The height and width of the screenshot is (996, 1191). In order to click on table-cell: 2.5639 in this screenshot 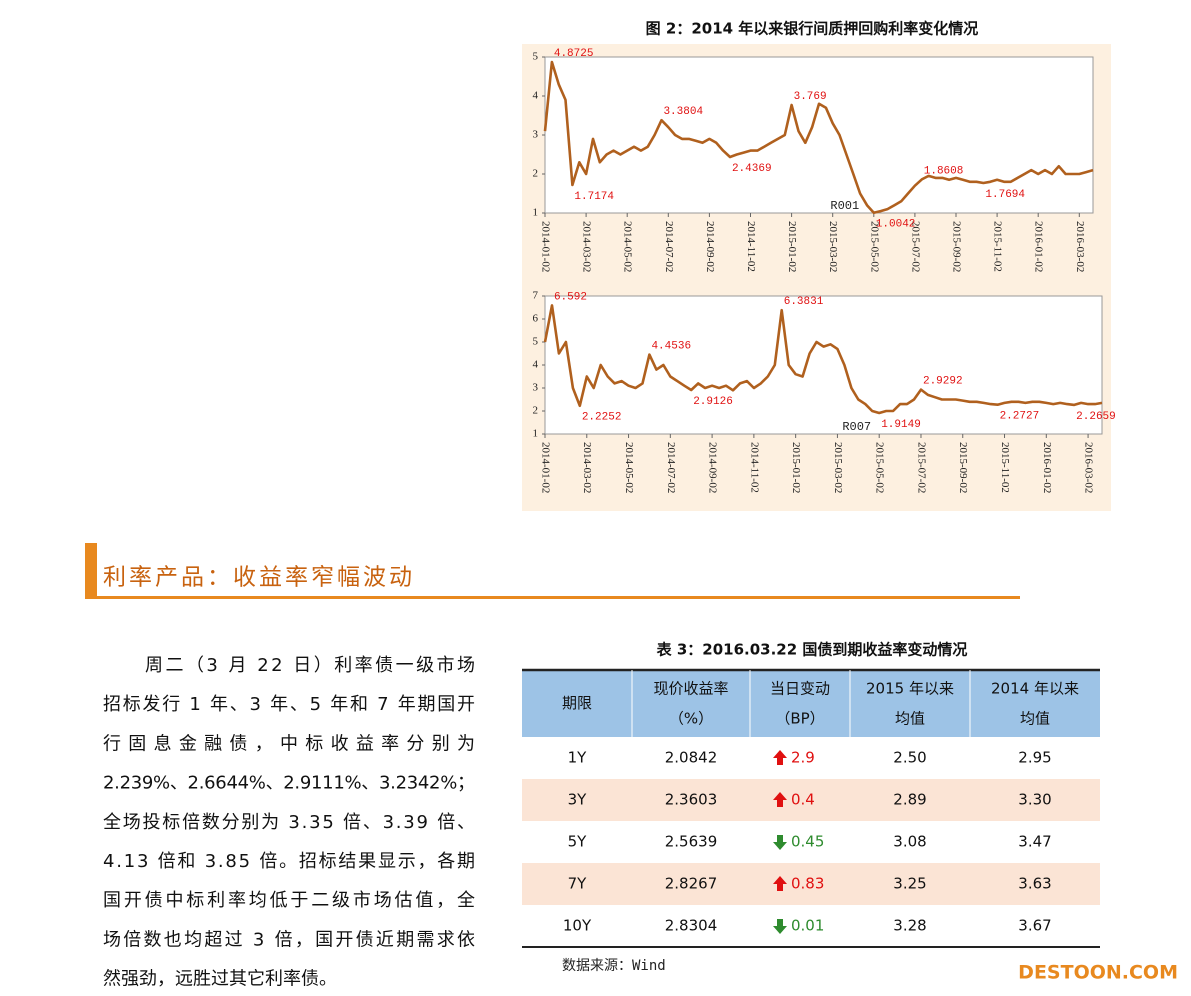, I will do `click(691, 842)`.